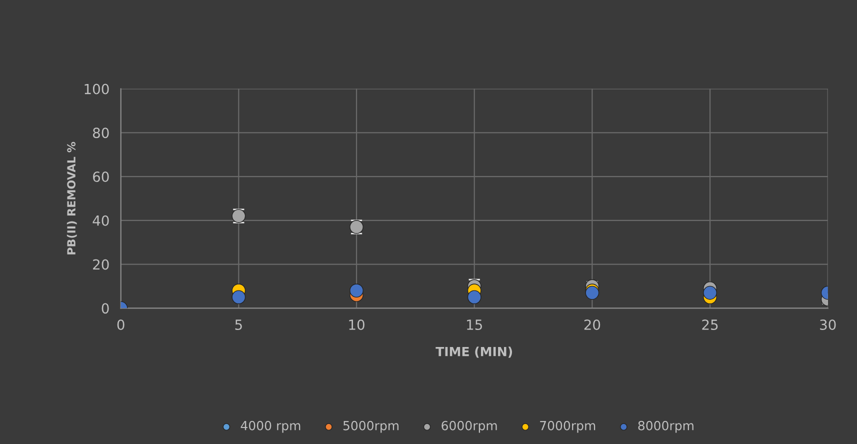  Describe the element at coordinates (469, 426) in the screenshot. I see `legend-label: 6000rpm` at that location.